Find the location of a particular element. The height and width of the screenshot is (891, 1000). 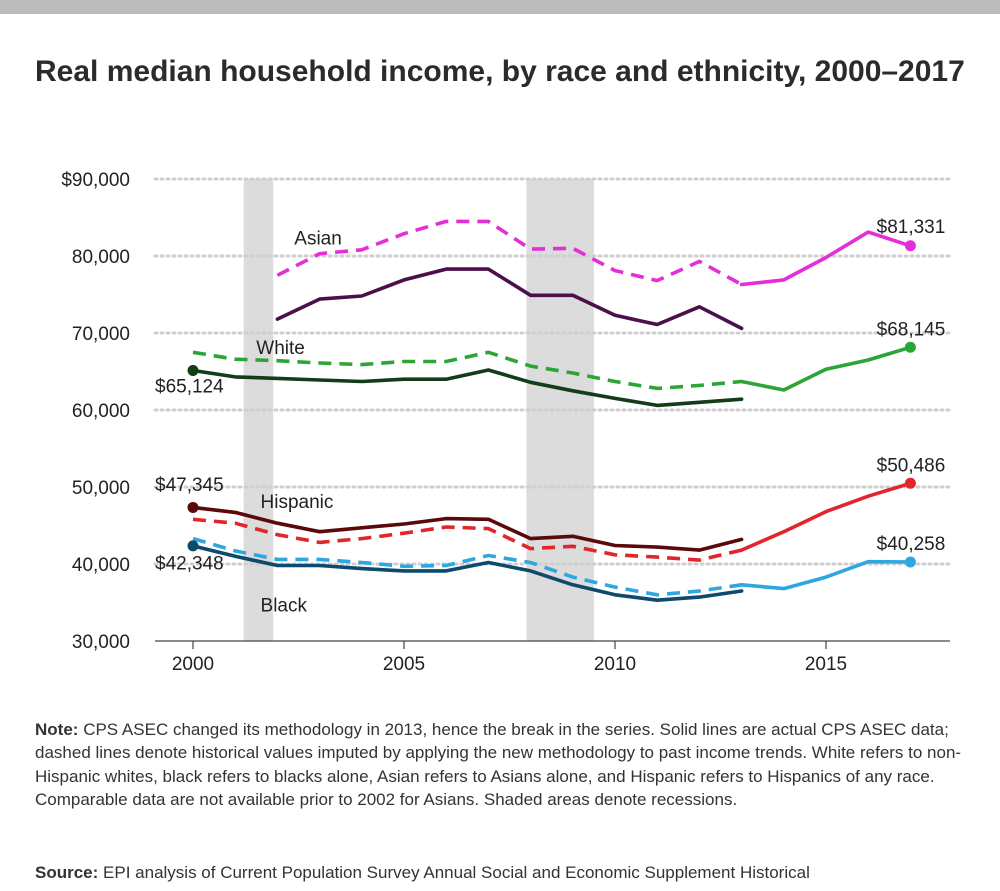

annotation-label: $65,124 is located at coordinates (189, 386).